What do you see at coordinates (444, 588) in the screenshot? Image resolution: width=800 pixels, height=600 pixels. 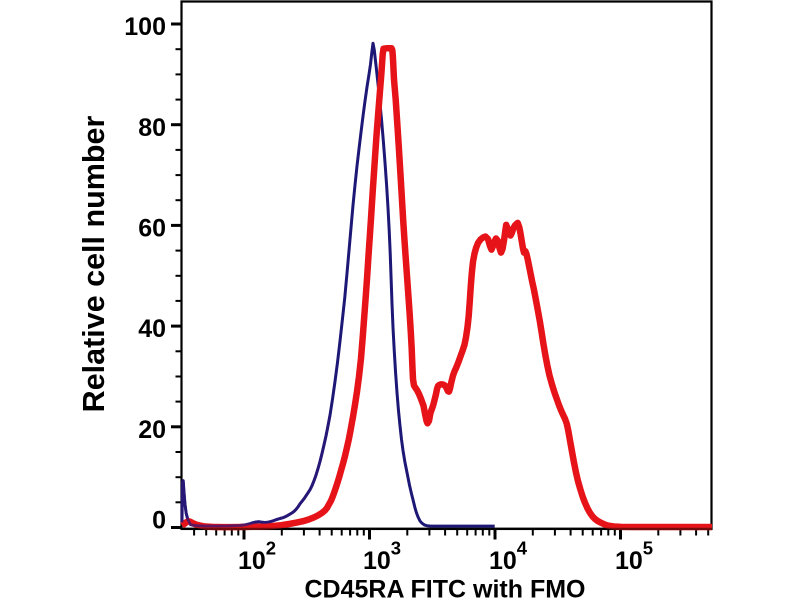 I see `svg-text: CD45RA FITC with FMO` at bounding box center [444, 588].